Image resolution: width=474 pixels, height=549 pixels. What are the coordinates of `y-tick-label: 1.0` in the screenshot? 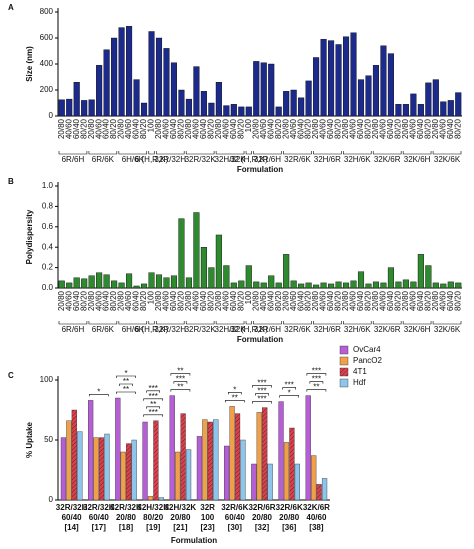 It's located at (48, 185).